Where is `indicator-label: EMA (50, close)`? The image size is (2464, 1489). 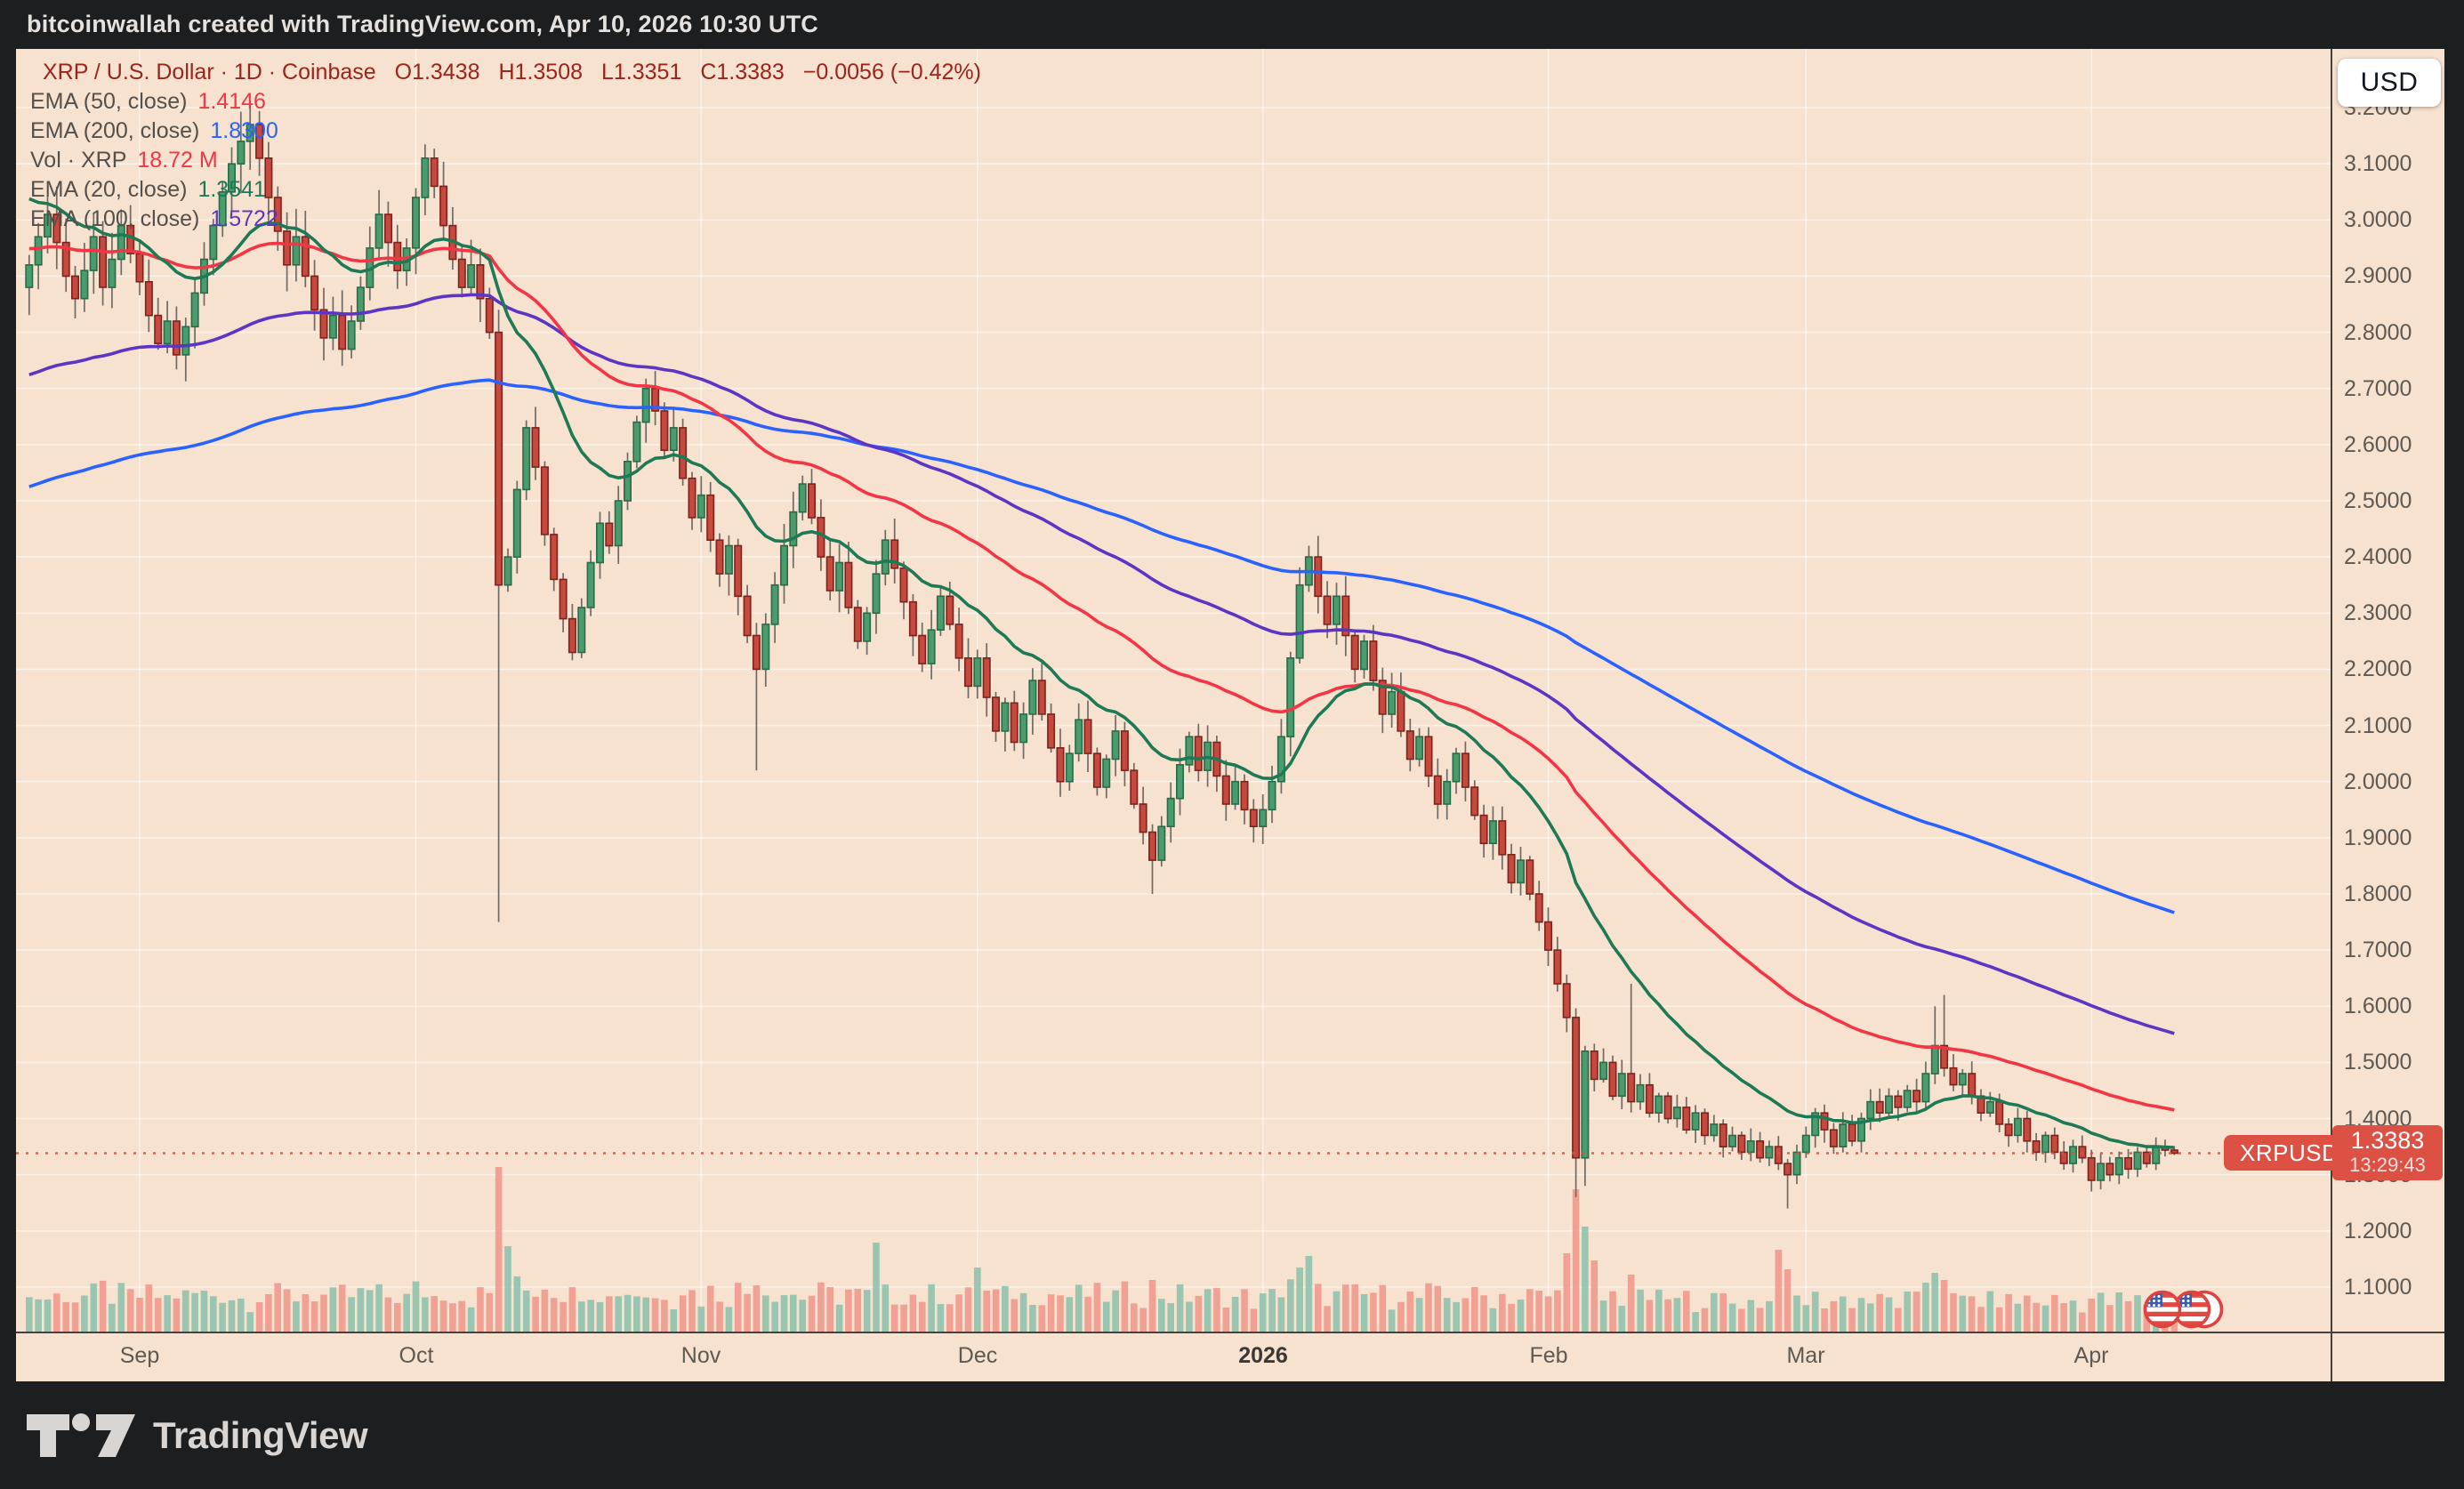
indicator-label: EMA (50, close) is located at coordinates (109, 101).